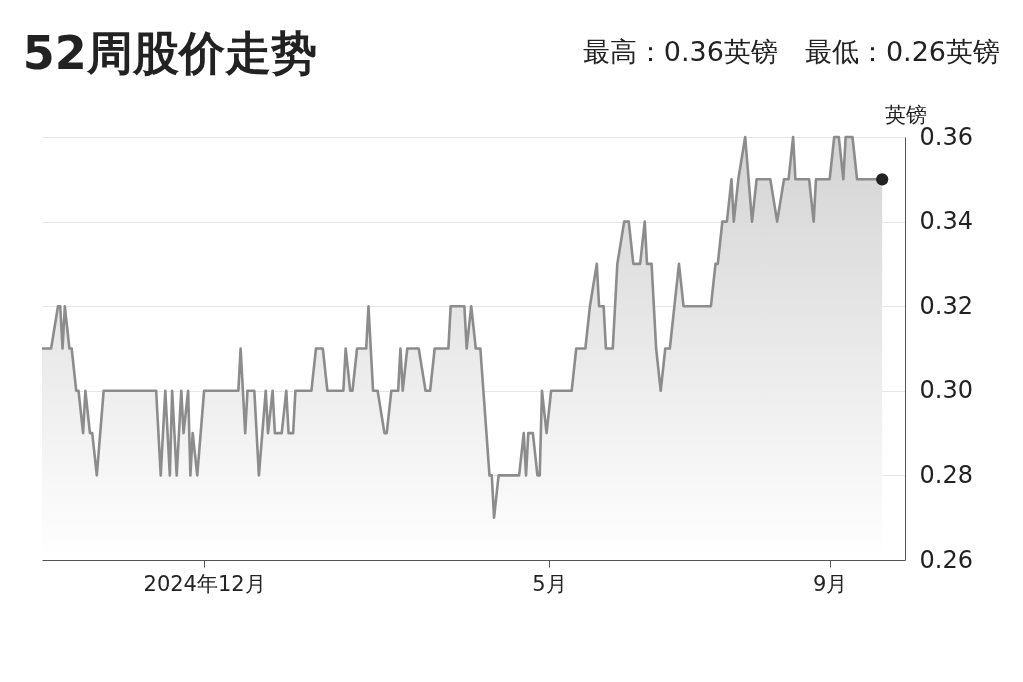 Image resolution: width=1023 pixels, height=682 pixels. Describe the element at coordinates (830, 583) in the screenshot. I see `x-tick-label: 9月` at that location.